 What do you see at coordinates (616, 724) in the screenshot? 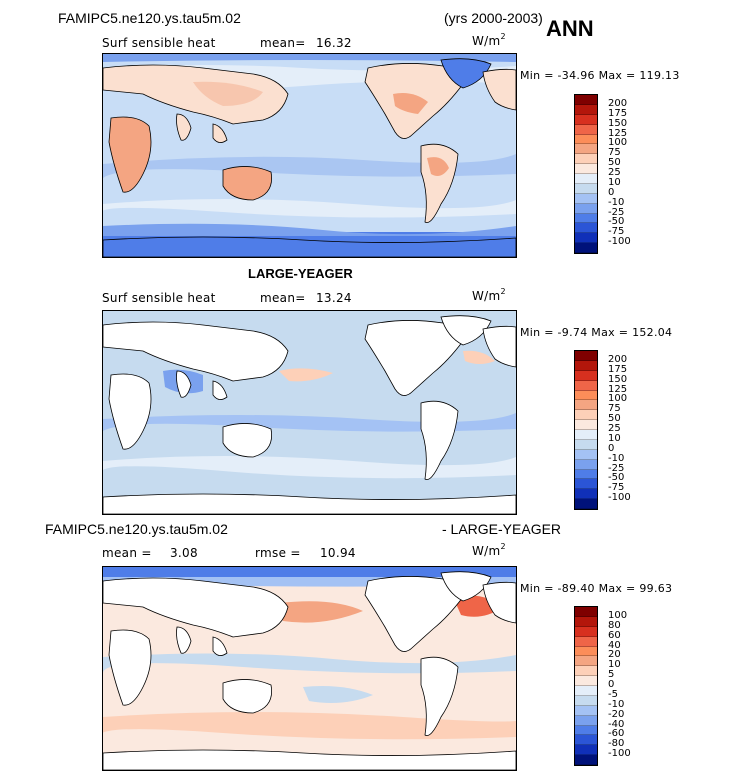
I see `colorbar-tick-label: -40` at bounding box center [616, 724].